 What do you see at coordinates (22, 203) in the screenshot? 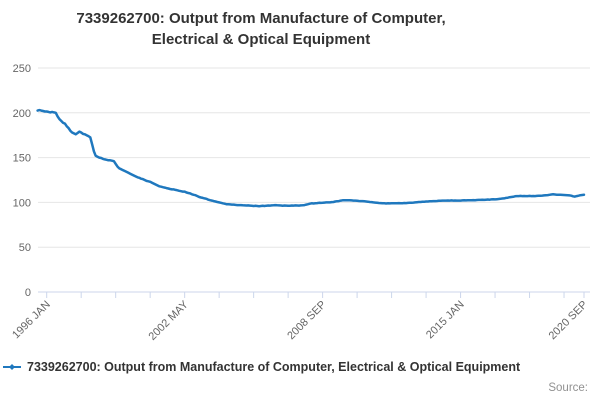
I see `y-tick-label: 100` at bounding box center [22, 203].